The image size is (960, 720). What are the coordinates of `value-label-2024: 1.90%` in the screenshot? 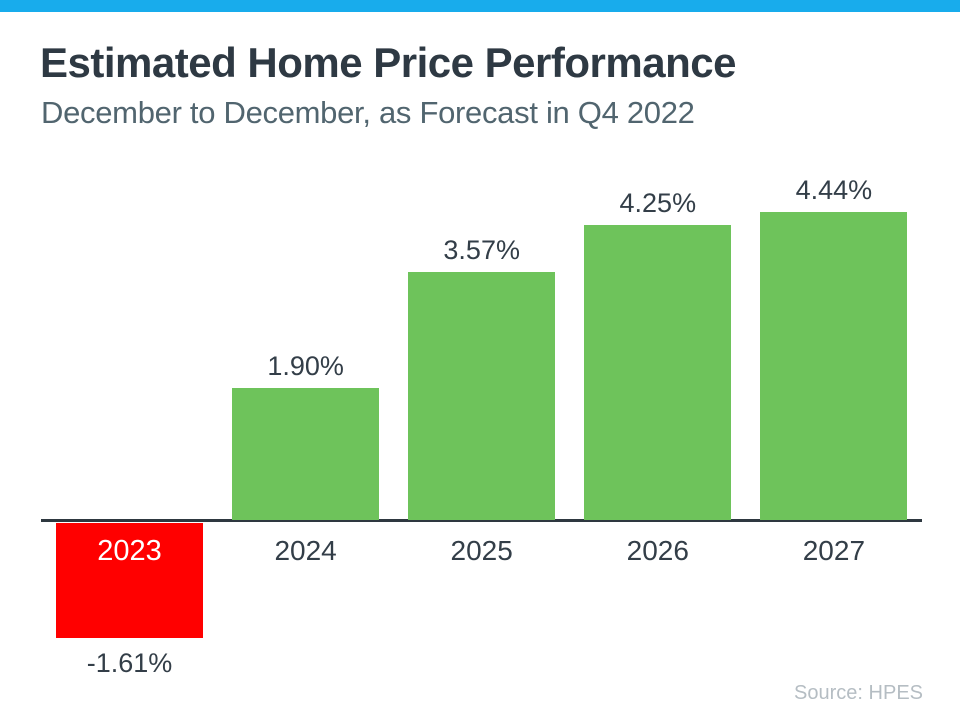 It's located at (305, 366).